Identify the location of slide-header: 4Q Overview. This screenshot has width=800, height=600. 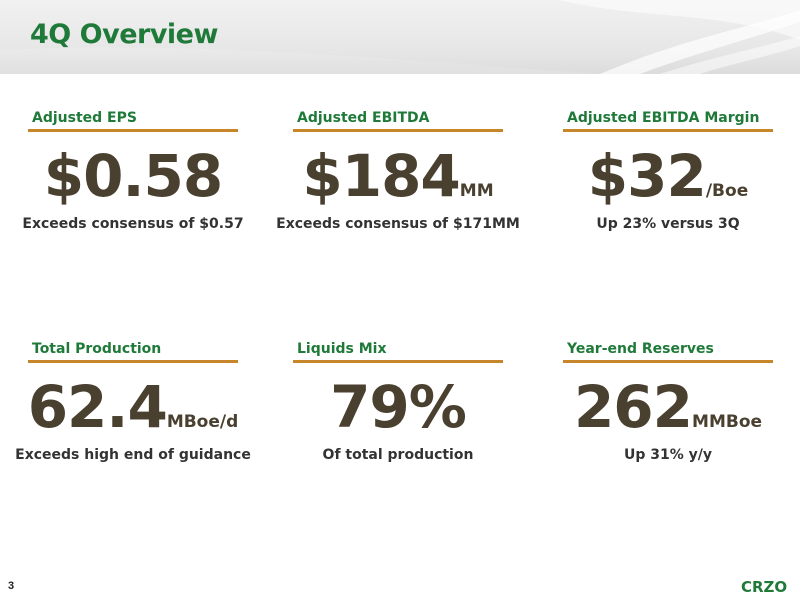
(400, 37).